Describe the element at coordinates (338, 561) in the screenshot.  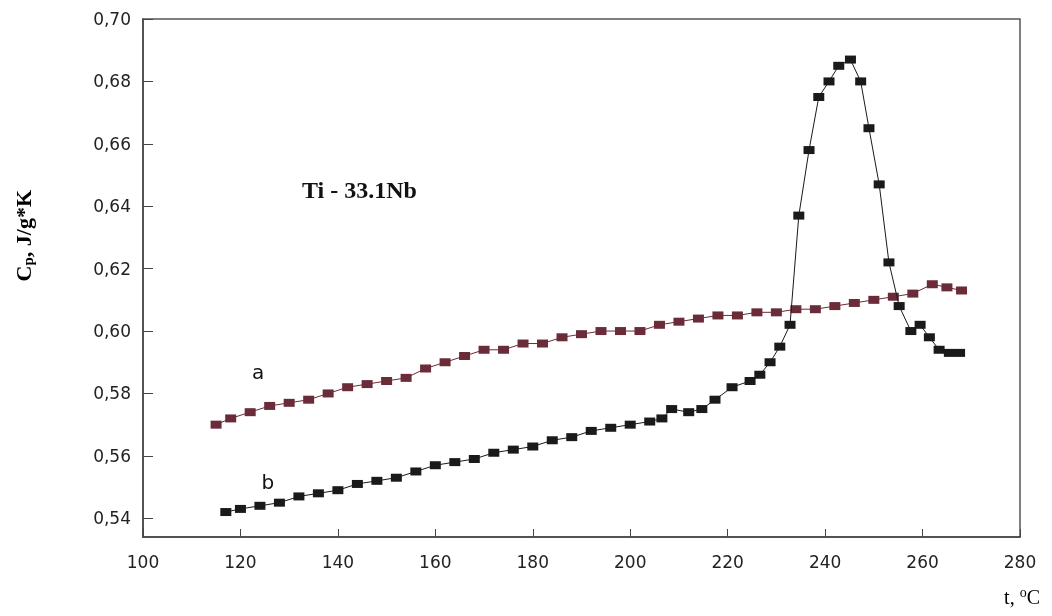
I see `x-tick-label: 140` at that location.